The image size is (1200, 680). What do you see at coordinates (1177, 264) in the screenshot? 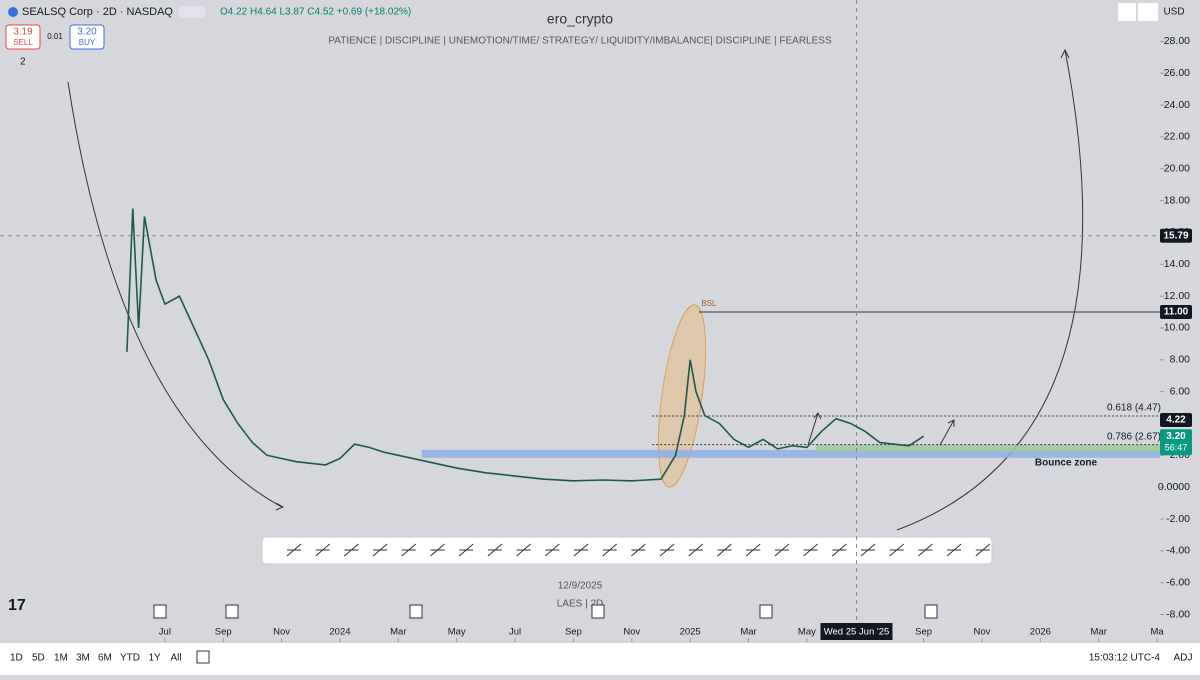
I see `y-tick-label: 14.00` at bounding box center [1177, 264].